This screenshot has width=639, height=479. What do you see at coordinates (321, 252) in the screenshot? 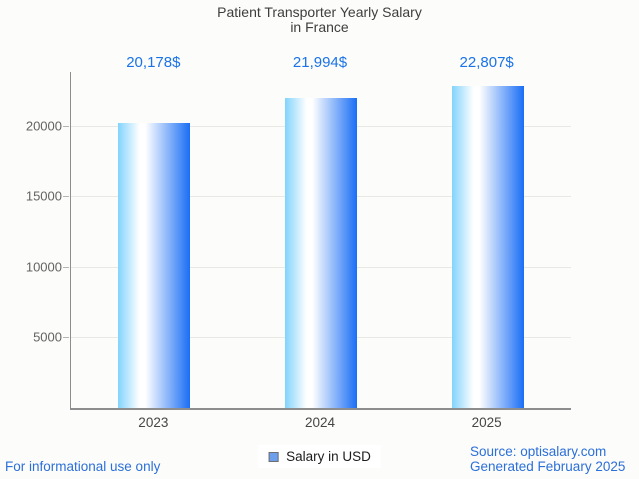
I see `bar-2024` at bounding box center [321, 252].